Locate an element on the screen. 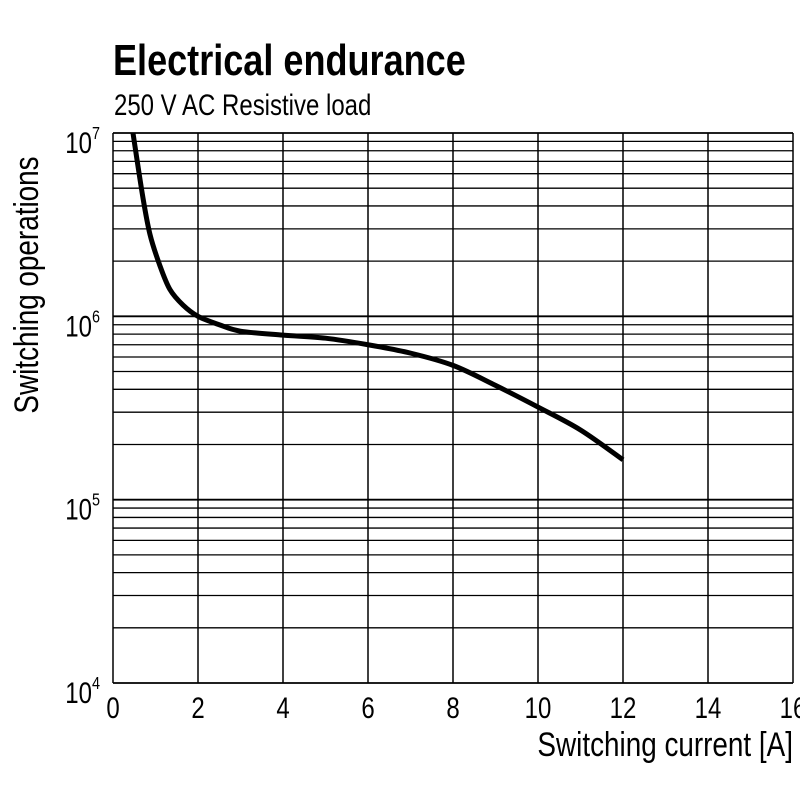 This screenshot has width=800, height=800. y-tick-exponent: 6 is located at coordinates (96, 317).